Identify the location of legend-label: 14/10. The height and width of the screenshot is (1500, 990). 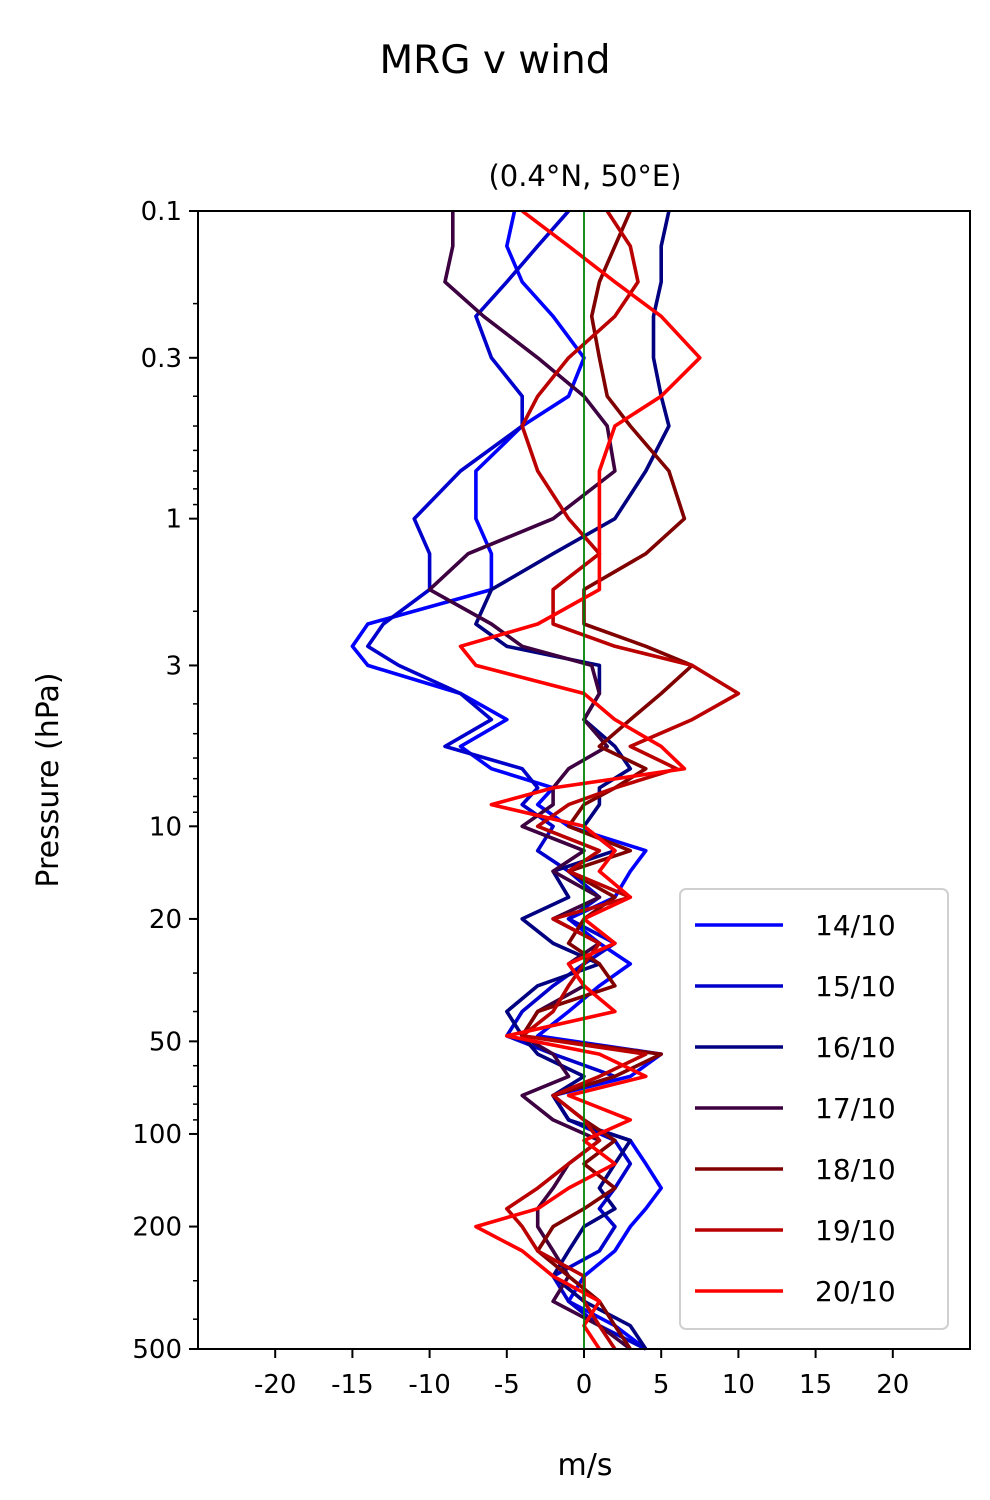
(855, 925).